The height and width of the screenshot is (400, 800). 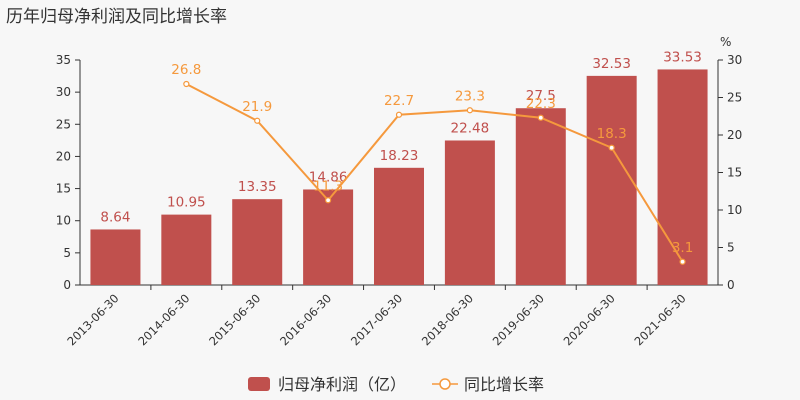 What do you see at coordinates (504, 384) in the screenshot?
I see `legend-line-label: 同比增长率` at bounding box center [504, 384].